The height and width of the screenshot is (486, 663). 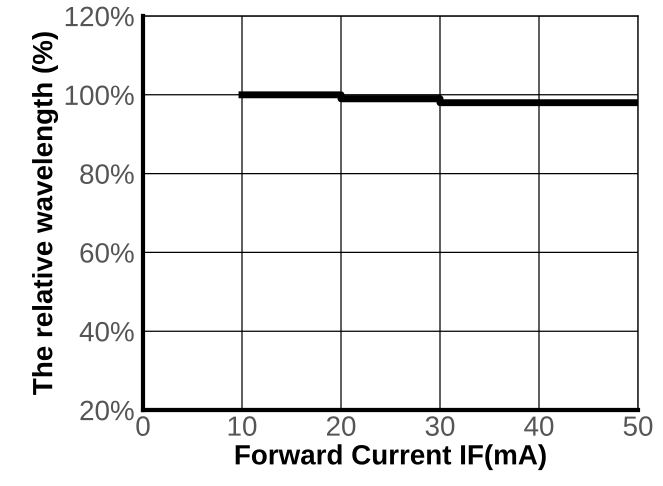 What do you see at coordinates (341, 426) in the screenshot?
I see `x-tick-label: 20` at bounding box center [341, 426].